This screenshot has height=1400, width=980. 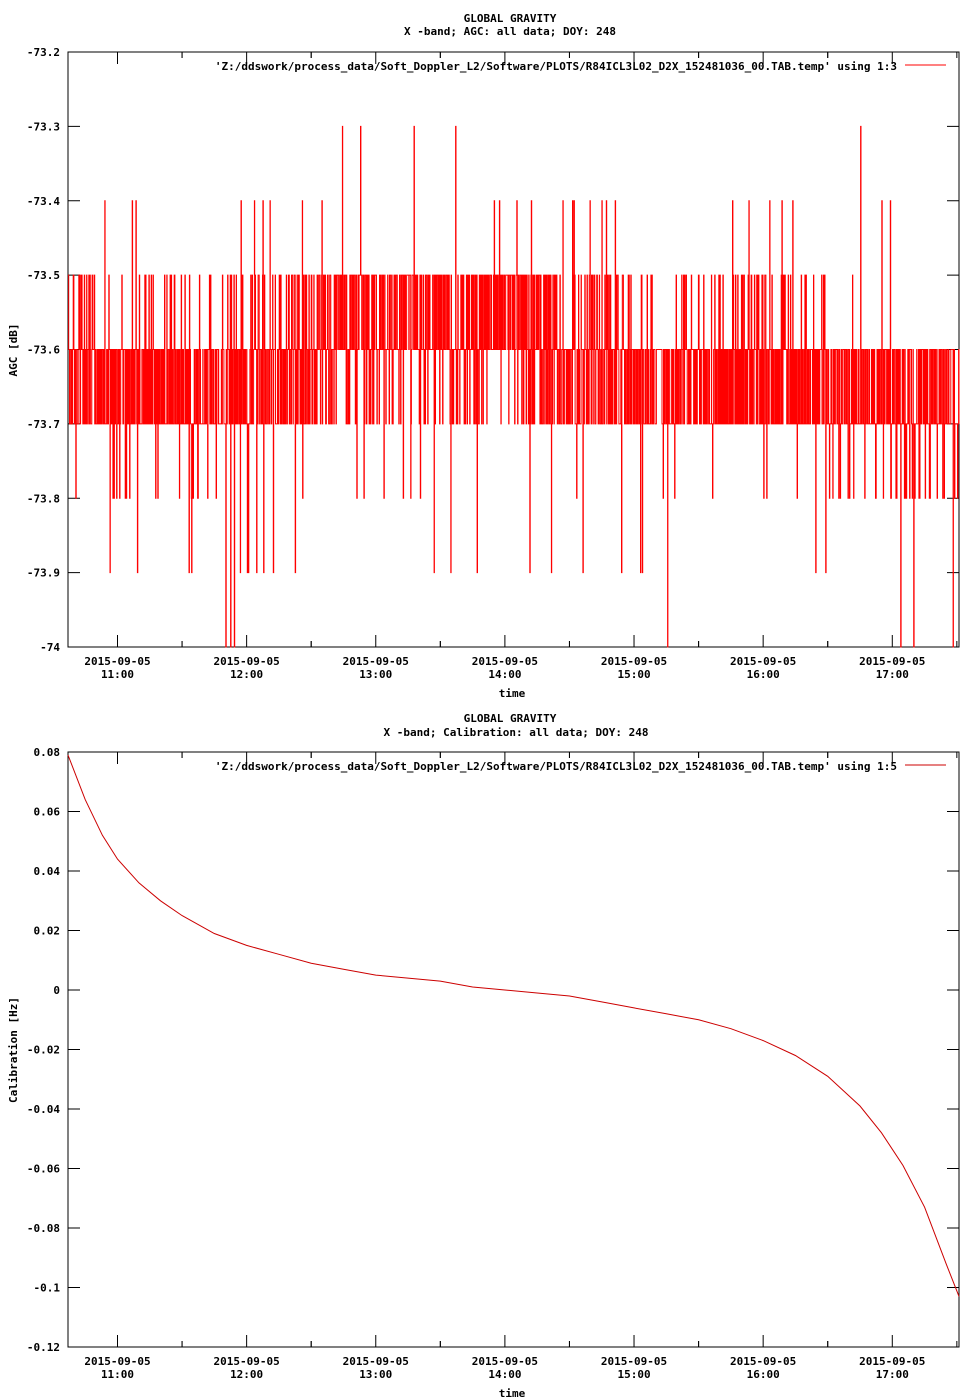 What do you see at coordinates (43, 1347) in the screenshot?
I see `calibration-y-tick-label: -0.12` at bounding box center [43, 1347].